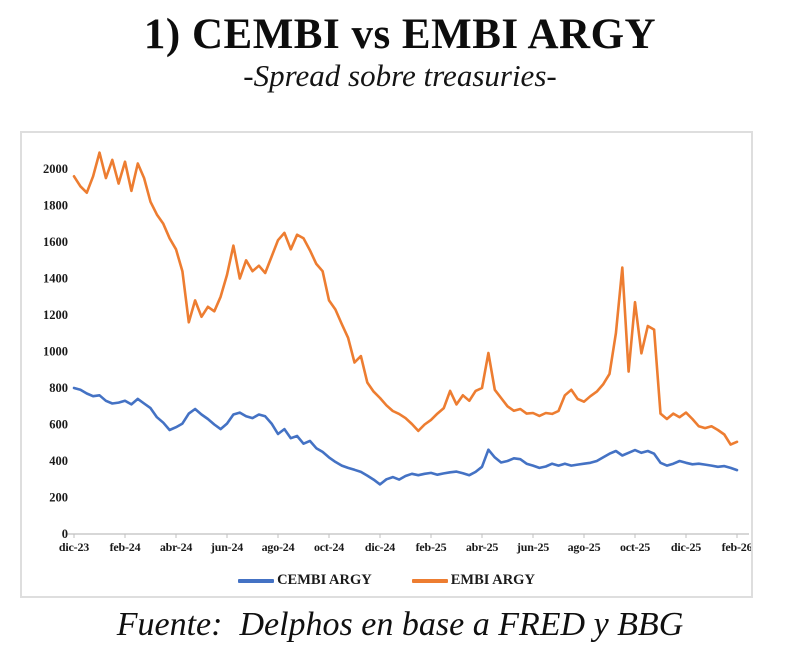 The width and height of the screenshot is (800, 670). What do you see at coordinates (584, 547) in the screenshot?
I see `x-tick-label: ago-25` at bounding box center [584, 547].